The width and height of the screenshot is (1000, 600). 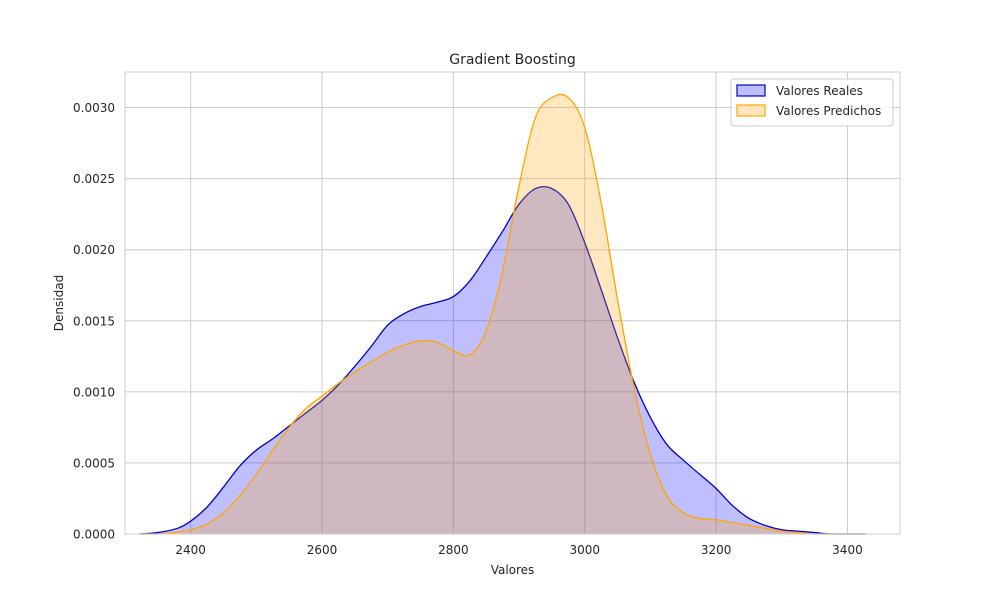 What do you see at coordinates (94, 108) in the screenshot?
I see `y-tick-label: 0.0030` at bounding box center [94, 108].